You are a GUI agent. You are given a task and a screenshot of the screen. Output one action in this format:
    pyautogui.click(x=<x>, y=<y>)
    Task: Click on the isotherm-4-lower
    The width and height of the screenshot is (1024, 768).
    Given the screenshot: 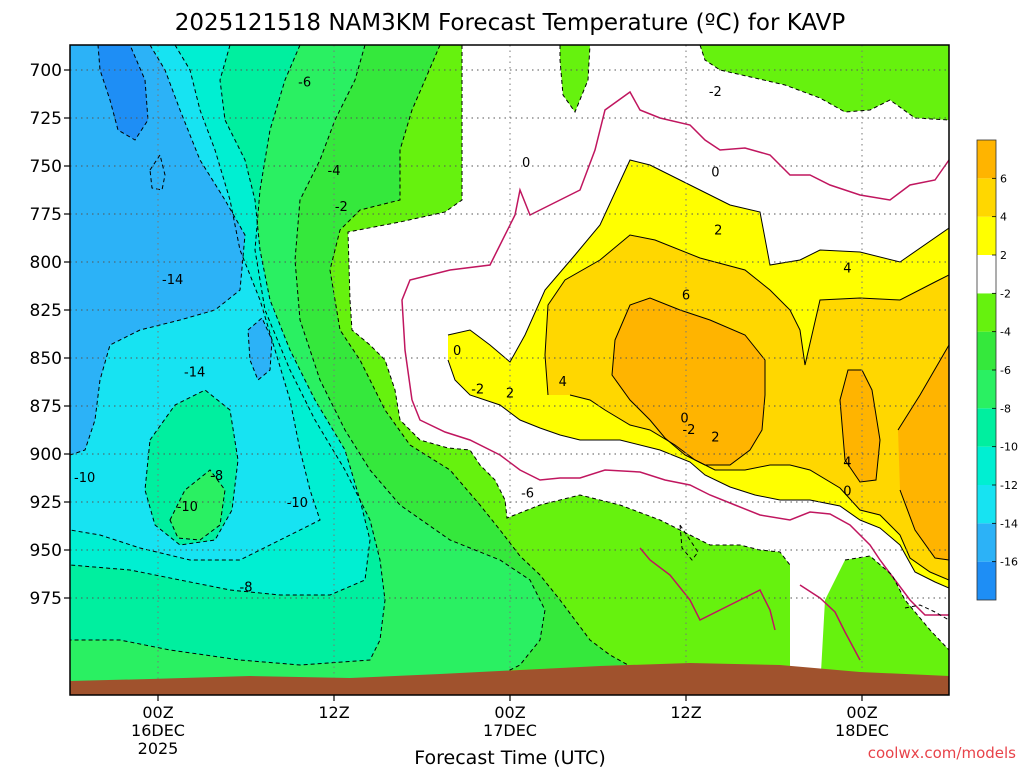 What is the action you would take?
    pyautogui.click(x=759, y=487)
    